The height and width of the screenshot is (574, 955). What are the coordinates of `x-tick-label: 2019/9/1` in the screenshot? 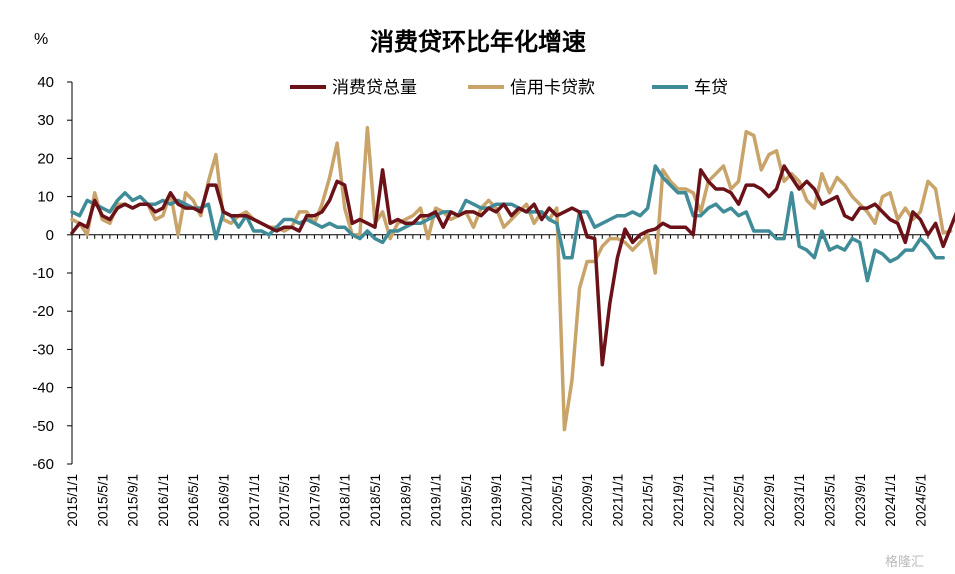 It's located at (496, 500).